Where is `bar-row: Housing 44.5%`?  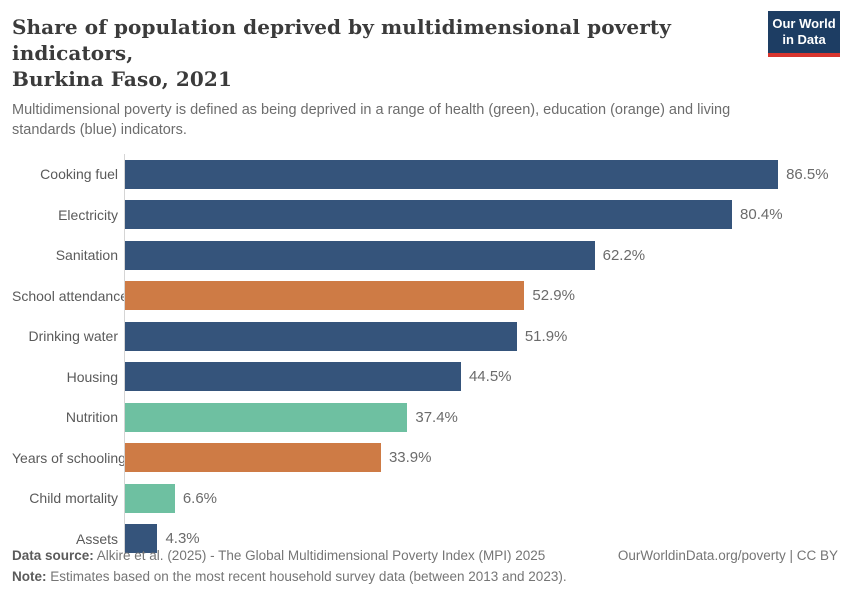 bar-row: Housing 44.5% is located at coordinates (426, 377).